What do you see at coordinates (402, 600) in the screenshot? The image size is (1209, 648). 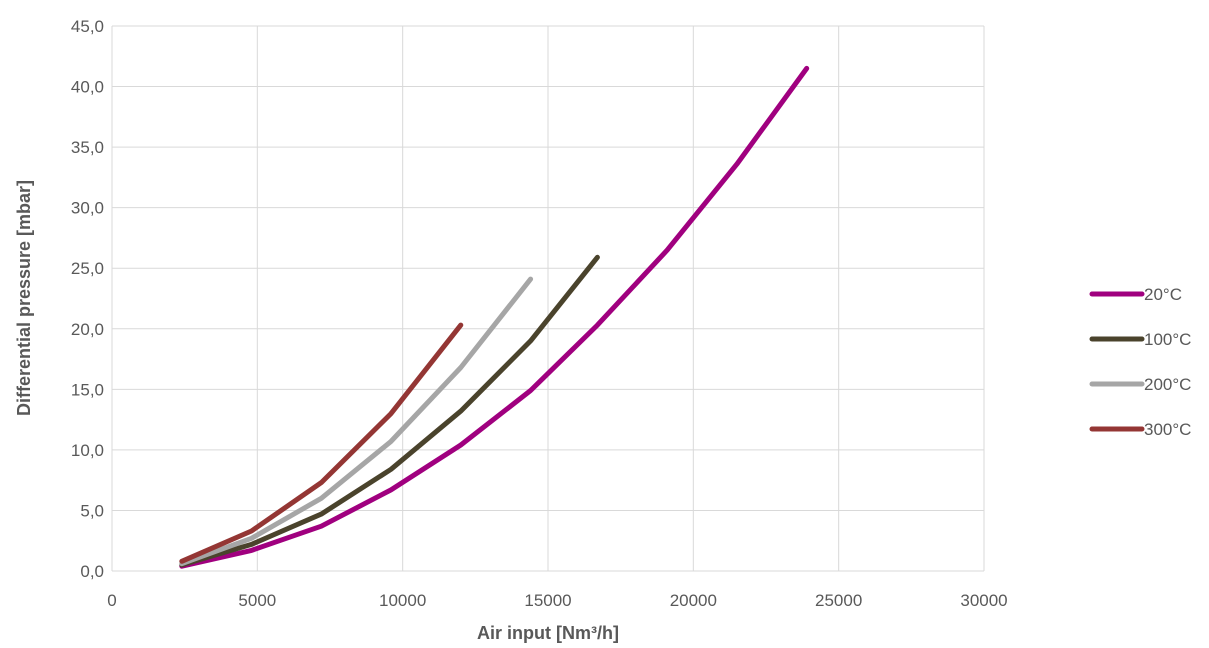 I see `x-tick-label: 10000` at bounding box center [402, 600].